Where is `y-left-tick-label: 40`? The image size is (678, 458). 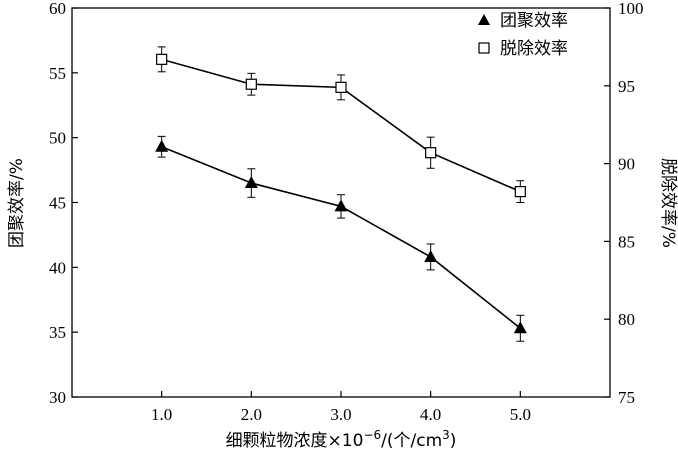
y-left-tick-label: 40 is located at coordinates (57, 267).